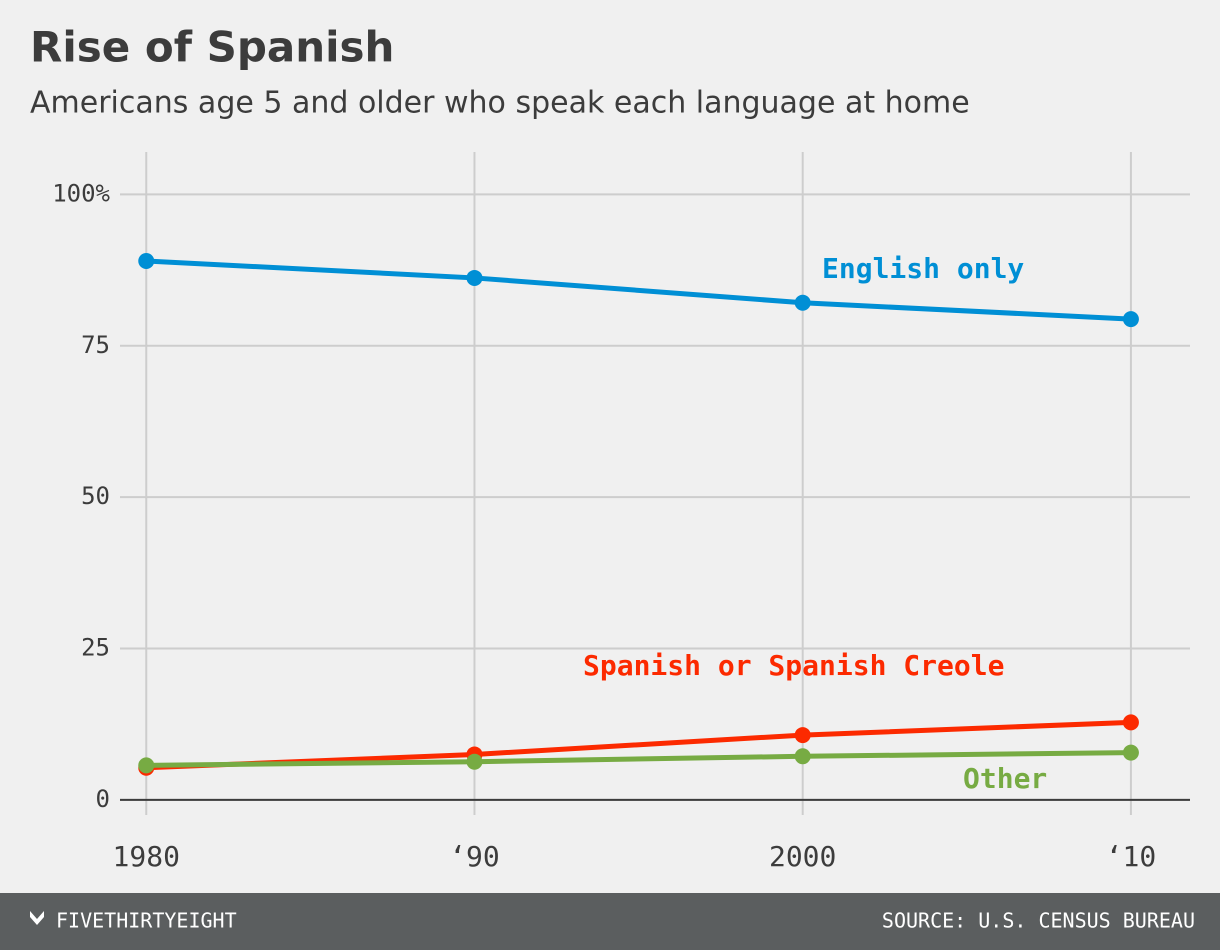  What do you see at coordinates (95, 345) in the screenshot?
I see `y-tick-label: 75` at bounding box center [95, 345].